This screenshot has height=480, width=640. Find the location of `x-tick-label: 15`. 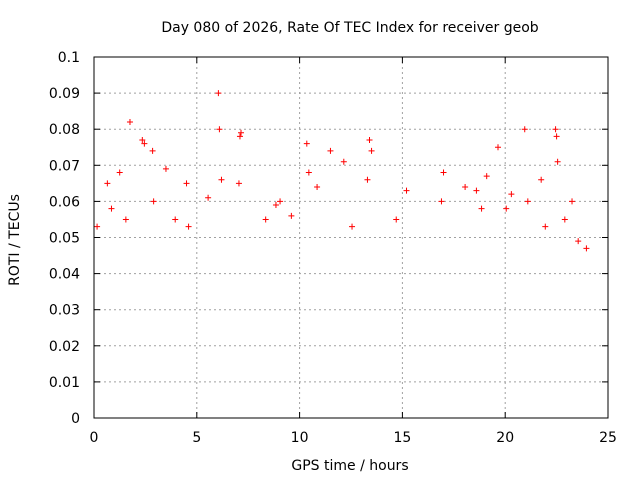

x-tick-label: 15 is located at coordinates (402, 438).